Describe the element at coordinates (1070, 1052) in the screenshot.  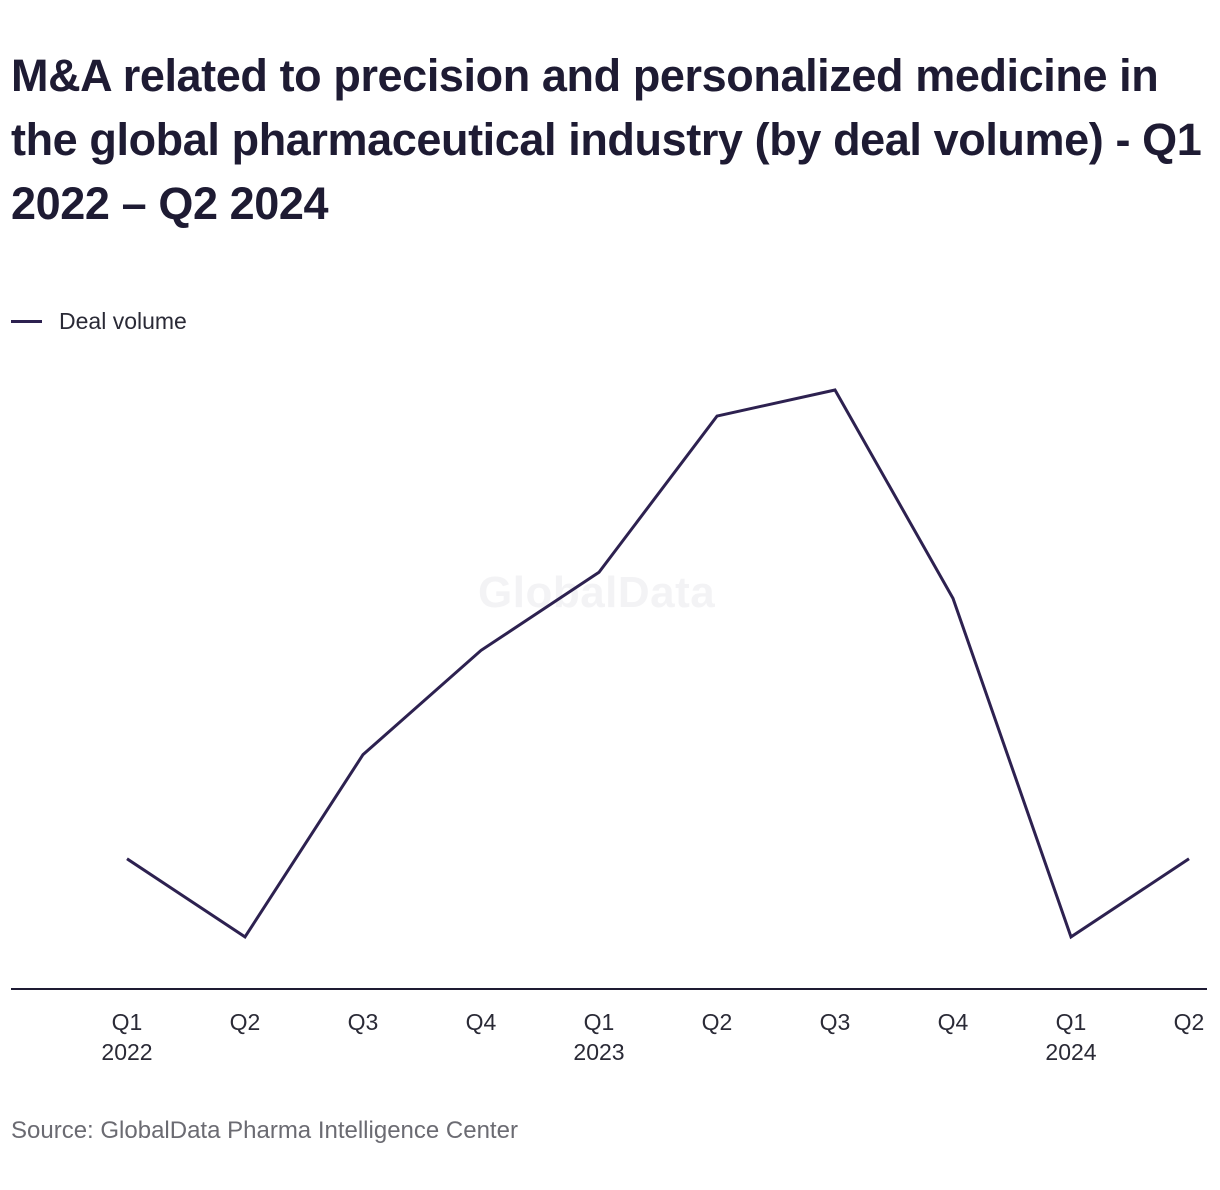
I see `x-tick-year-label: 2024` at that location.